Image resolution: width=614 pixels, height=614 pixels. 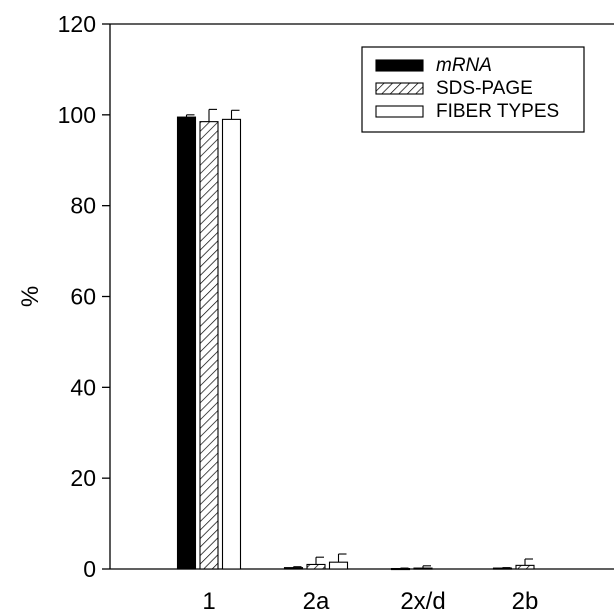 I want to click on x-tick-label: 2a, so click(x=316, y=601).